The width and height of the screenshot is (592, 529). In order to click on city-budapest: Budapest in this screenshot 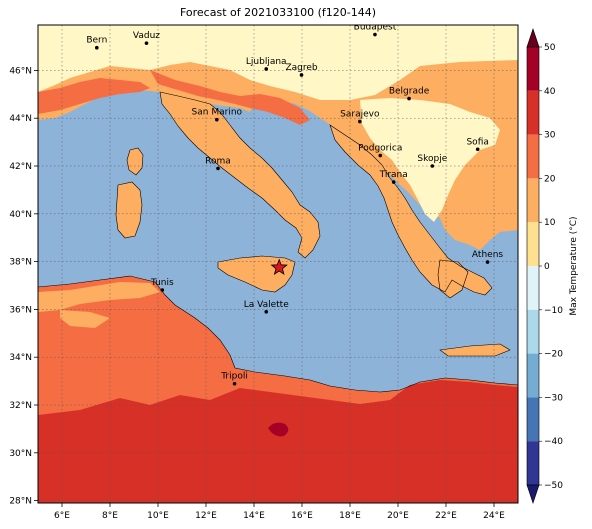, I will do `click(375, 30)`.